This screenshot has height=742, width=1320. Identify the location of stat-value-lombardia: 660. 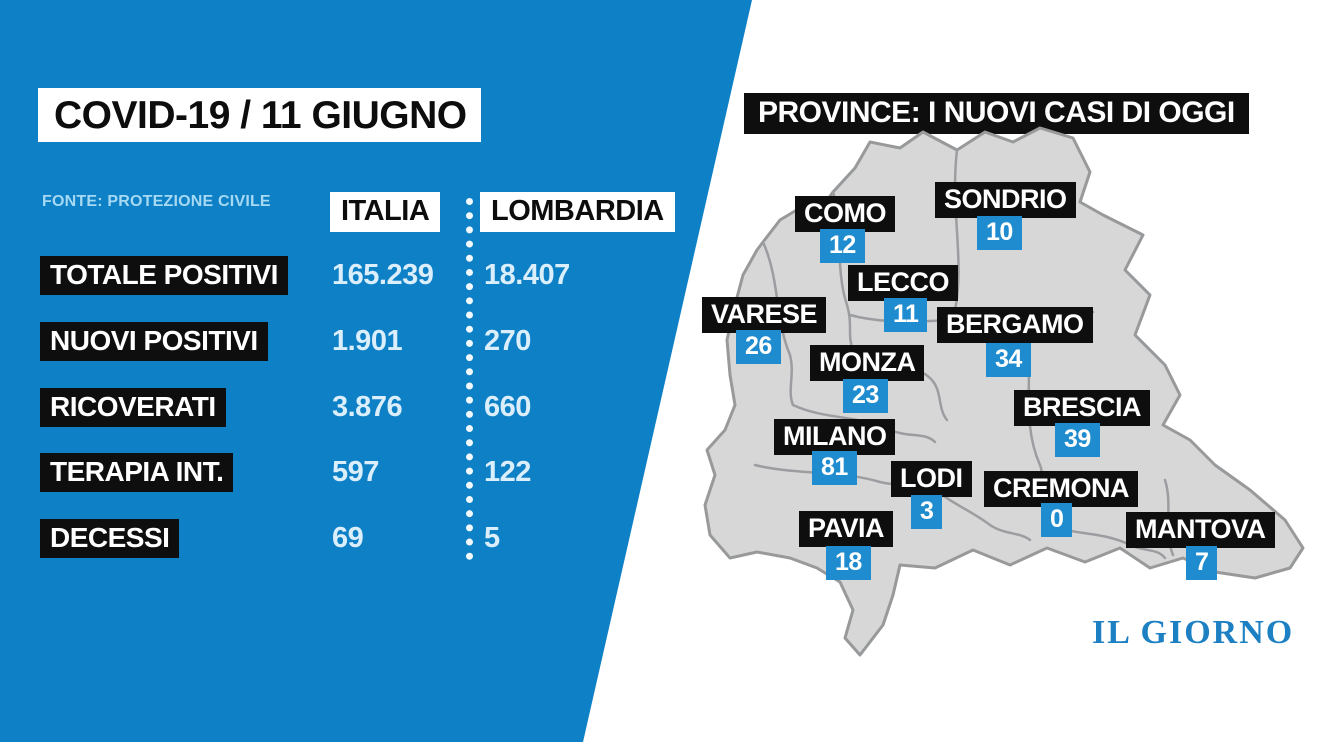
(507, 407).